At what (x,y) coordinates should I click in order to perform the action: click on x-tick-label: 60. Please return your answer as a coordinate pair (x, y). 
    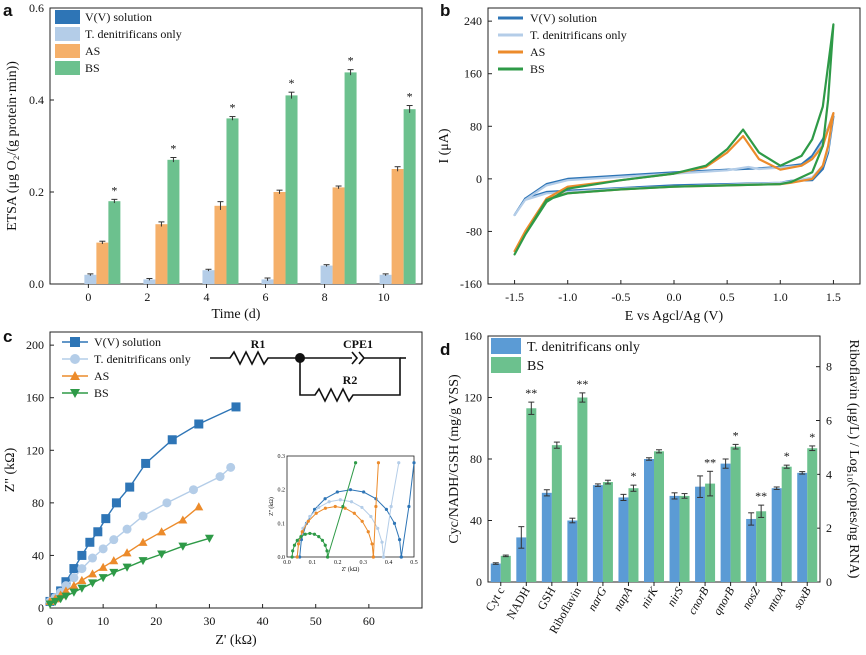
    Looking at the image, I should click on (369, 621).